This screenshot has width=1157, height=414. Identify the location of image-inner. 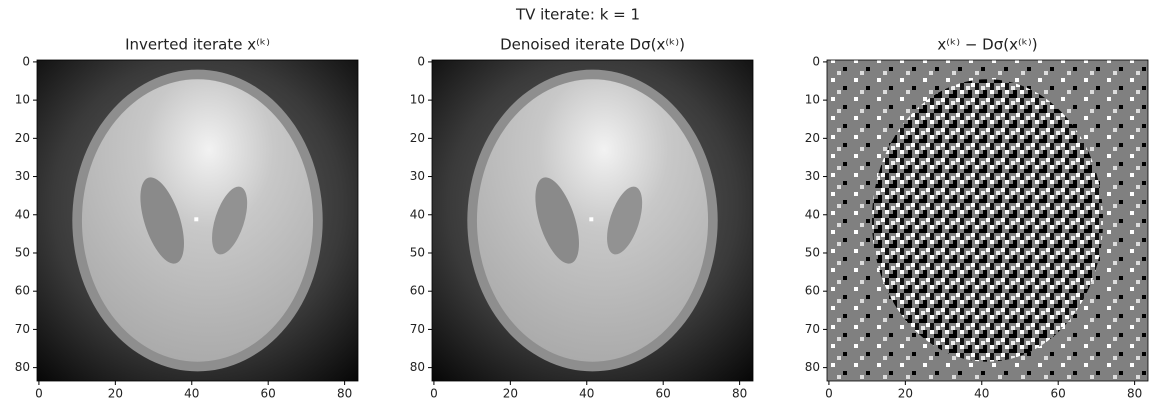
(987, 220).